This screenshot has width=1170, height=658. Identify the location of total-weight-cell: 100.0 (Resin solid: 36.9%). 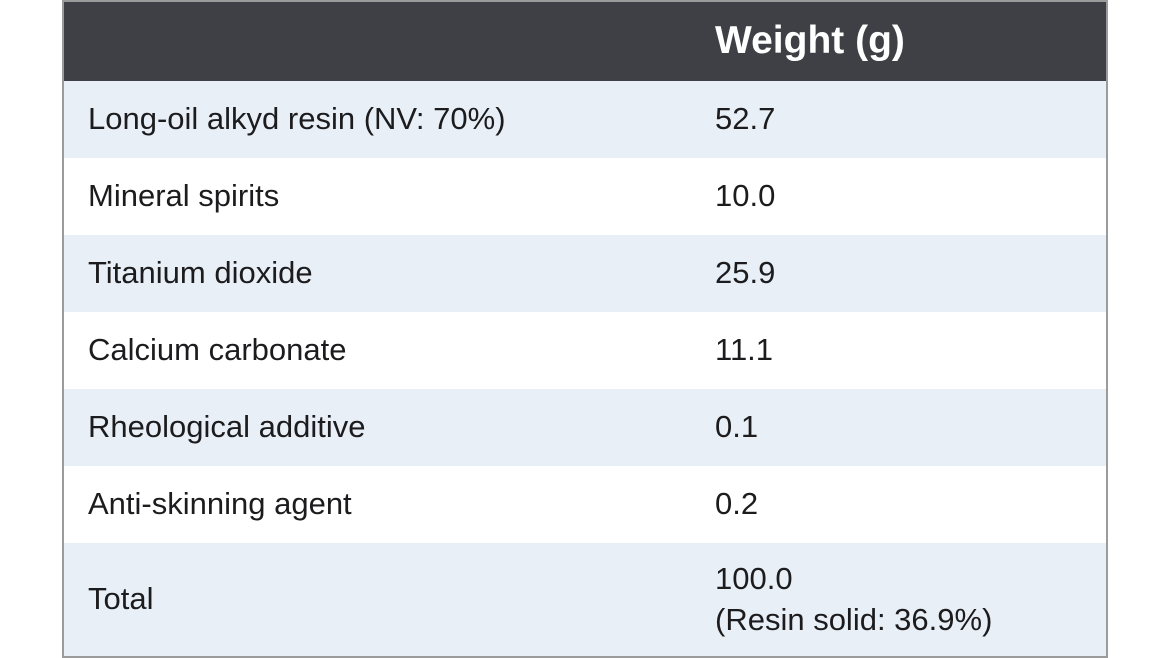
(910, 599).